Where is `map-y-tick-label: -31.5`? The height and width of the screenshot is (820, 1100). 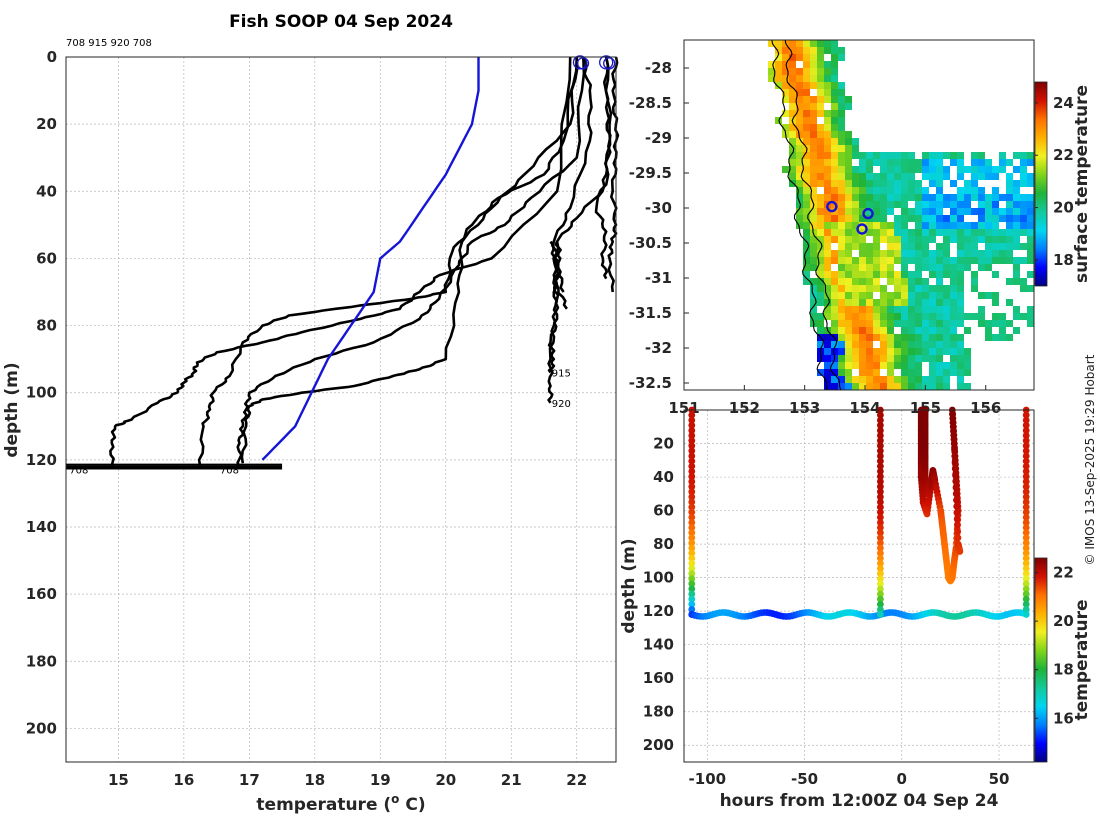 map-y-tick-label: -31.5 is located at coordinates (650, 313).